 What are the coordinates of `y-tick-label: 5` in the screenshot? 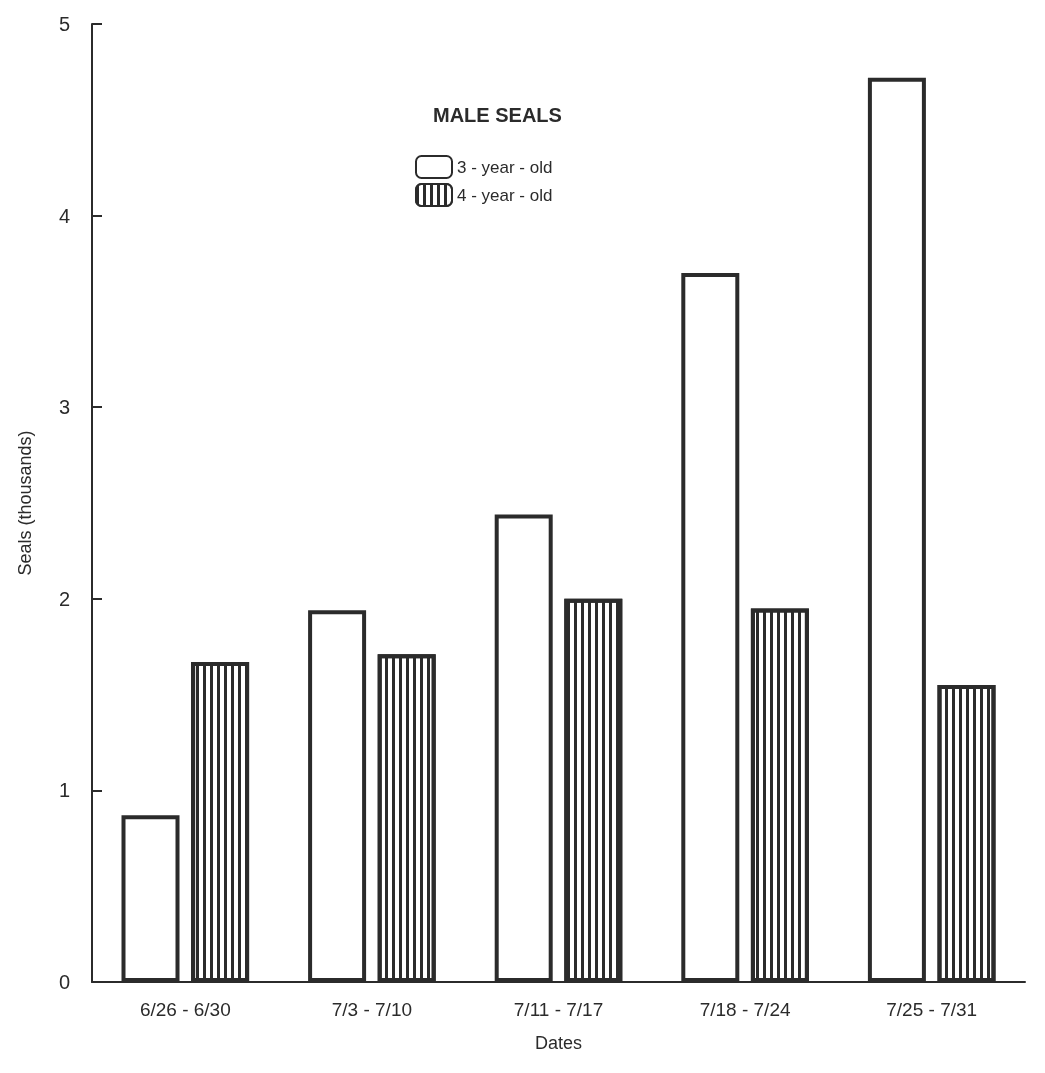 It's located at (64, 24).